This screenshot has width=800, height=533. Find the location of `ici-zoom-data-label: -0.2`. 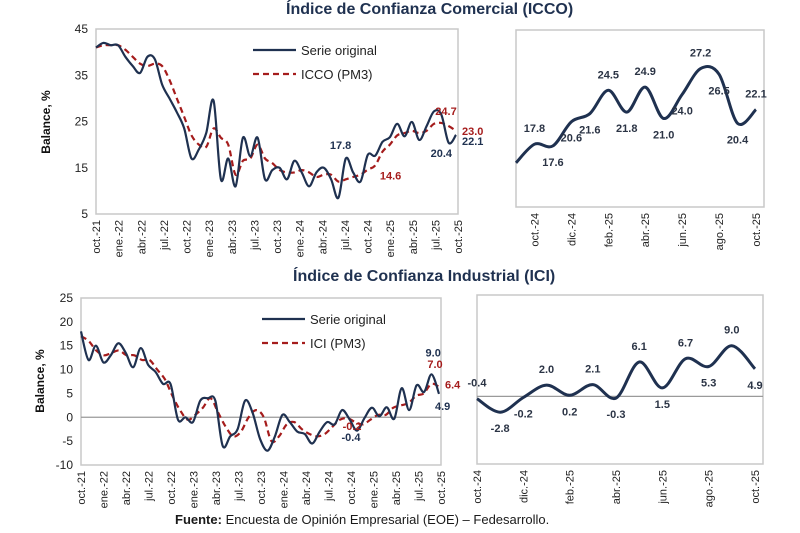

ici-zoom-data-label: -0.2 is located at coordinates (523, 415).